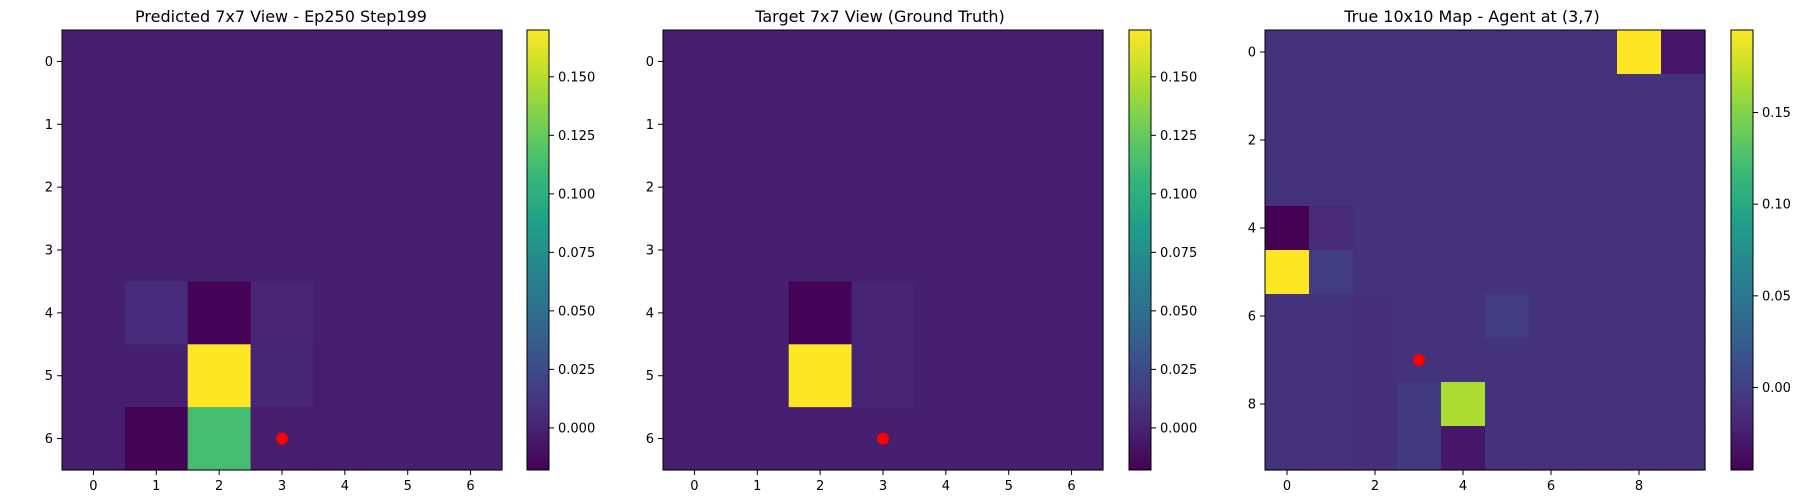 The image size is (1800, 500). I want to click on true-map-x-tick-label: 8, so click(1639, 486).